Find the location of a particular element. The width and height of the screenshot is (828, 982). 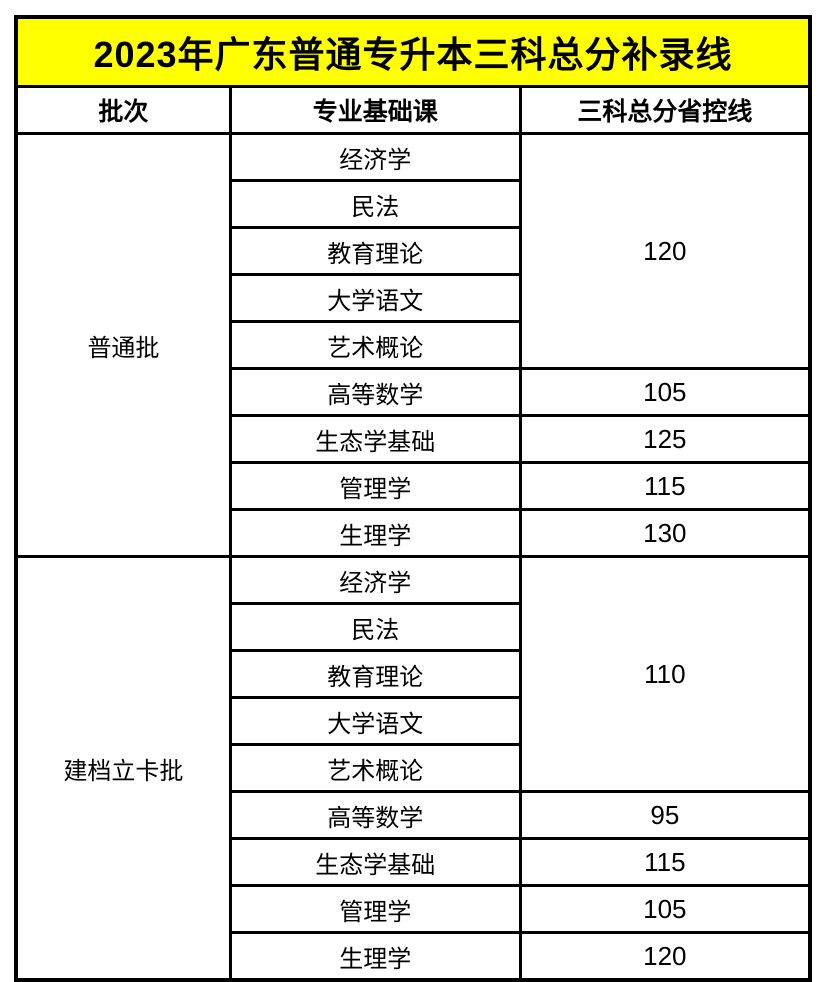

table-row: 管理学 105 is located at coordinates (414, 909).